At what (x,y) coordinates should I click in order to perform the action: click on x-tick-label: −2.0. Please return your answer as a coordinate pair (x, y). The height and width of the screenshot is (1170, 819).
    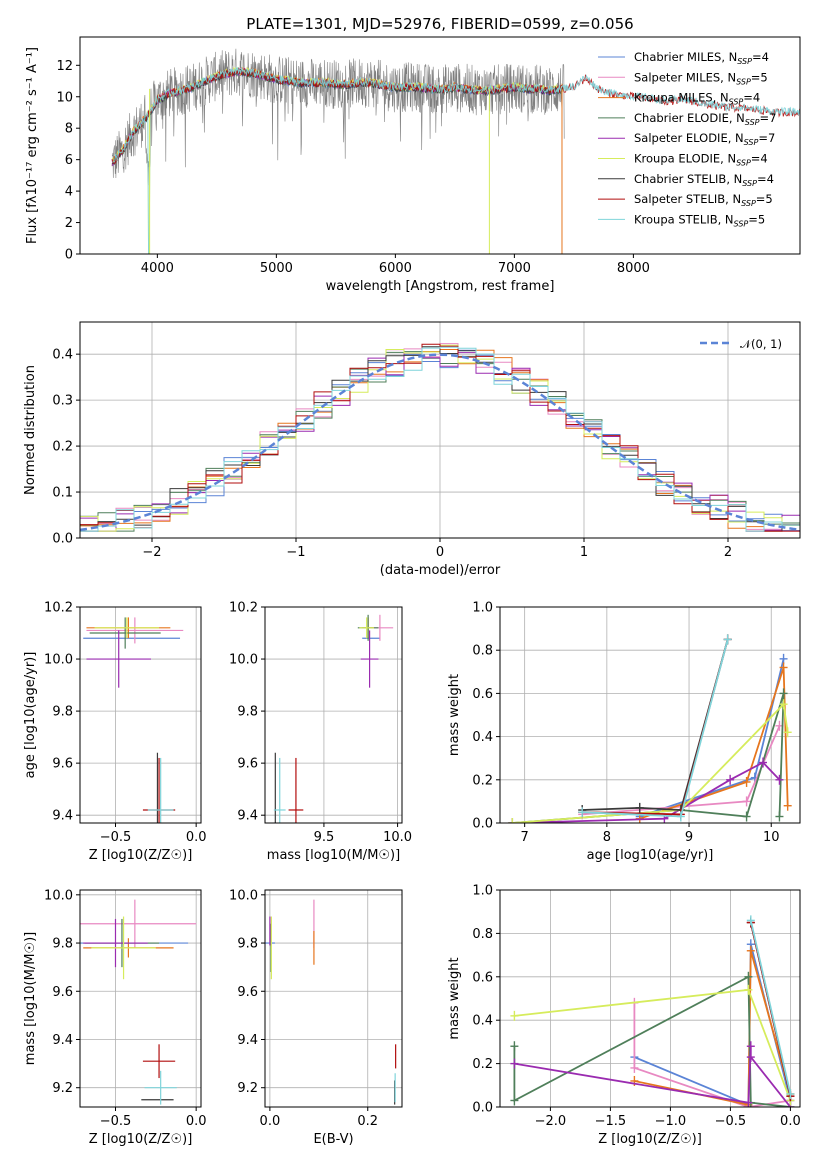
    Looking at the image, I should click on (551, 1121).